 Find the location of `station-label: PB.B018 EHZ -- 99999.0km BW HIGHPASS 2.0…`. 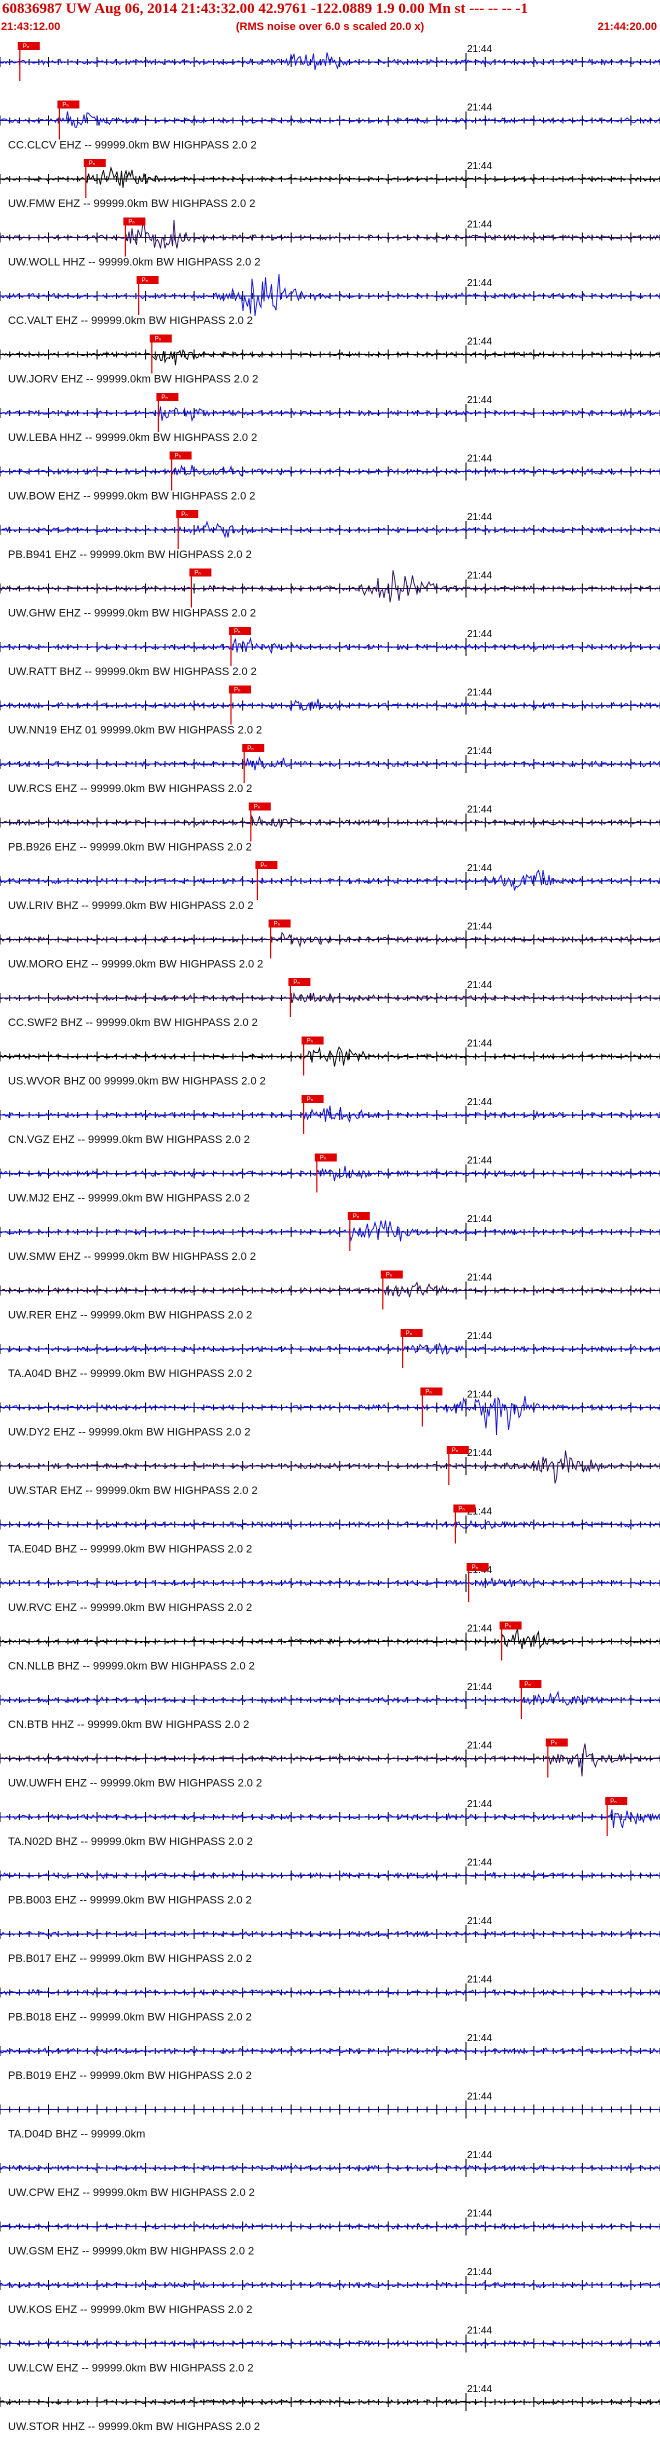

station-label: PB.B018 EHZ -- 99999.0km BW HIGHPASS 2.0… is located at coordinates (130, 2018).